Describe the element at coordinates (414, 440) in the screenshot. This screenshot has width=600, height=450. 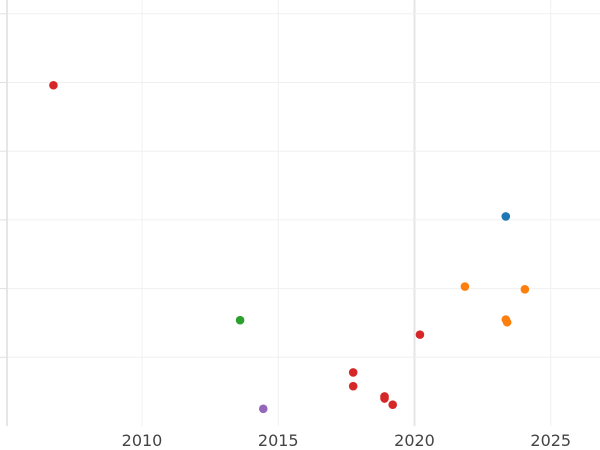
I see `x-tick-label: 2020` at that location.